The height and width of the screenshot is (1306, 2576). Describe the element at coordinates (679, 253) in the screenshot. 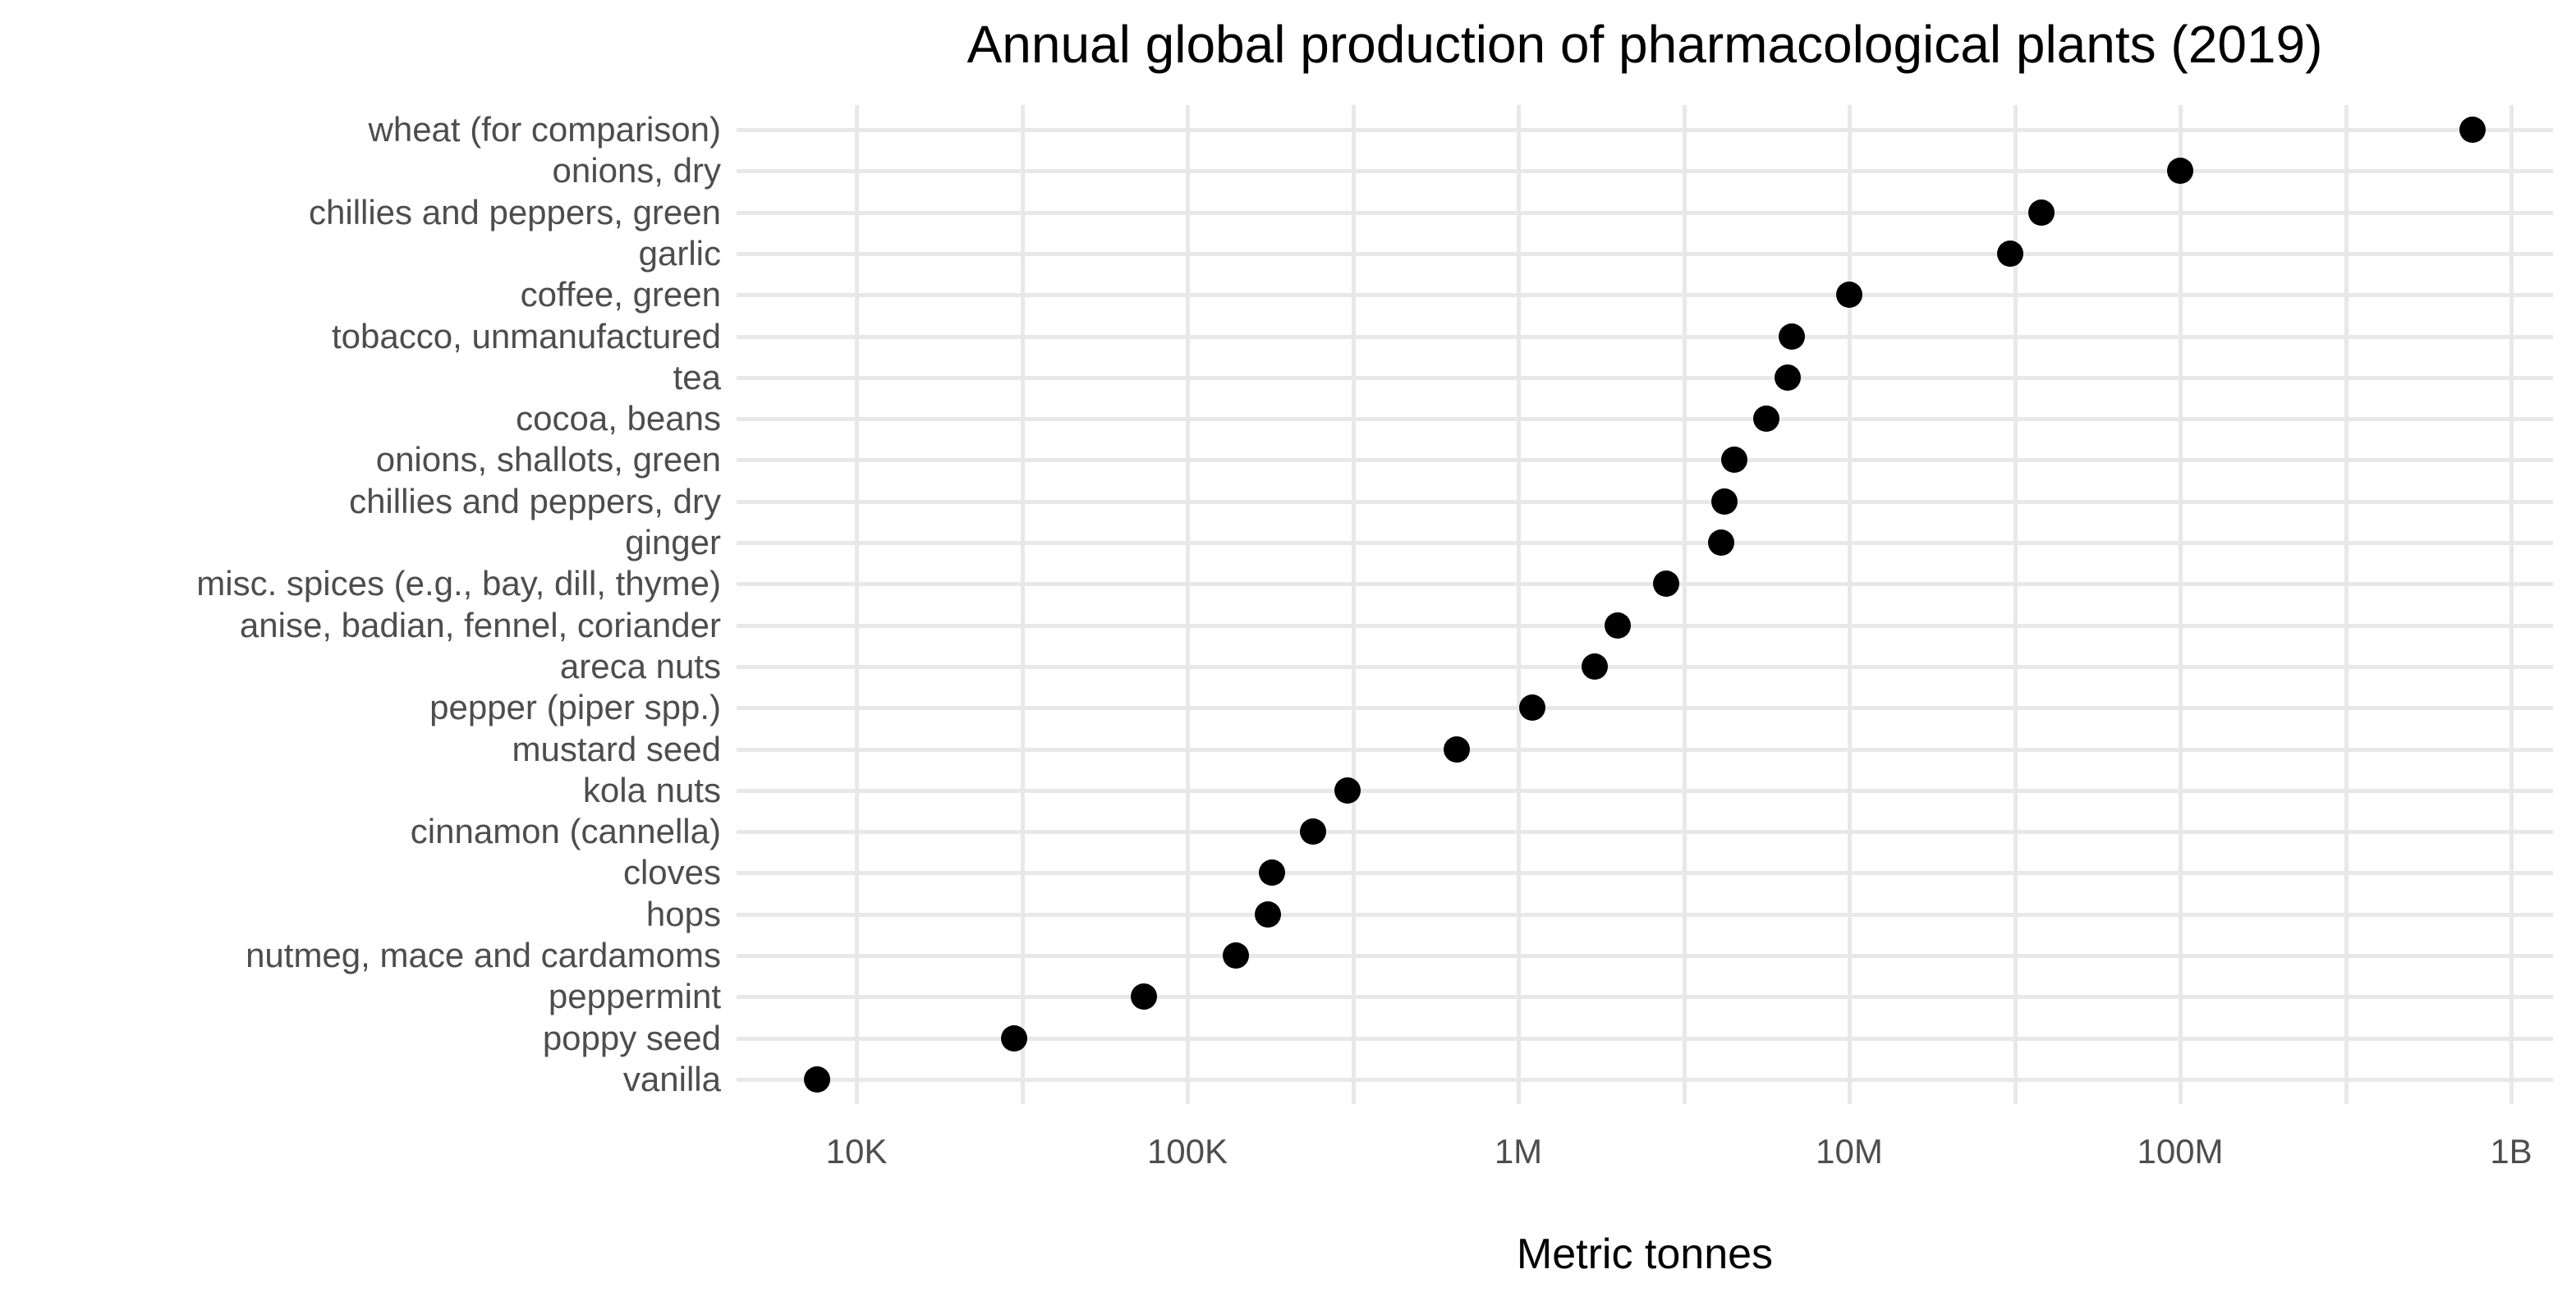

I see `y-axis-label: garlic` at that location.